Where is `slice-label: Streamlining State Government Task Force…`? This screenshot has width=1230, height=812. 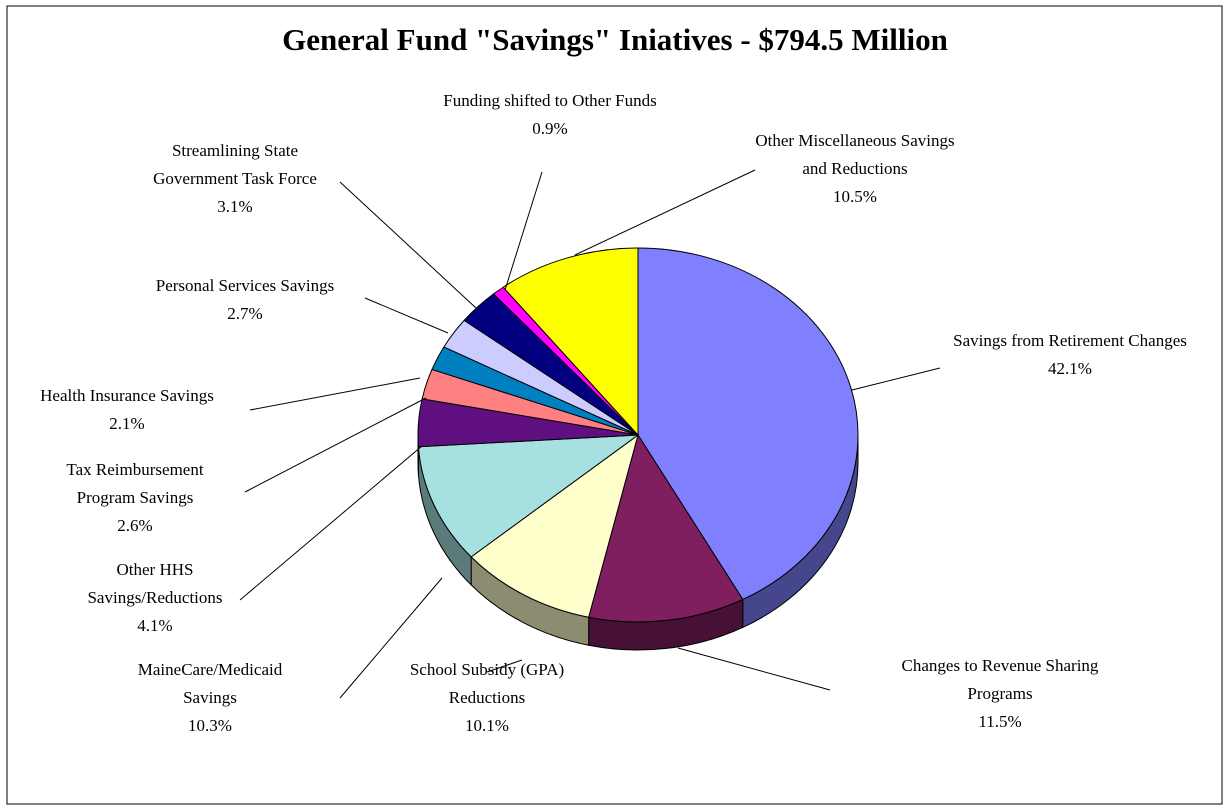
slice-label: Streamlining State Government Task Force… is located at coordinates (235, 179).